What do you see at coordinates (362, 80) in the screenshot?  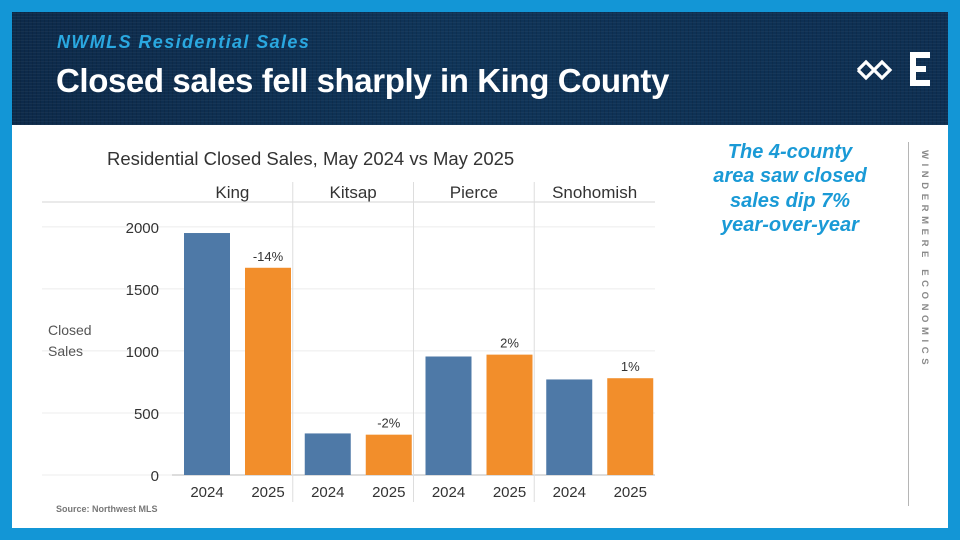 I see `page-title: Closed sales fell sharply in King County` at bounding box center [362, 80].